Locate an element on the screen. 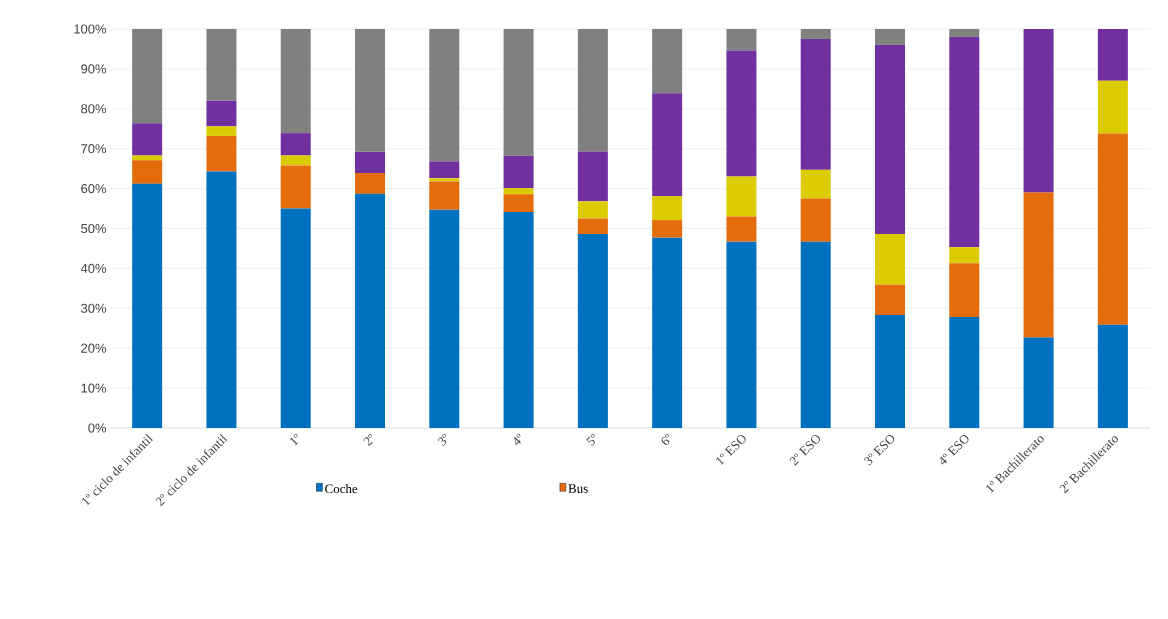 The height and width of the screenshot is (619, 1168). y-tick-label: 80% is located at coordinates (94, 109).